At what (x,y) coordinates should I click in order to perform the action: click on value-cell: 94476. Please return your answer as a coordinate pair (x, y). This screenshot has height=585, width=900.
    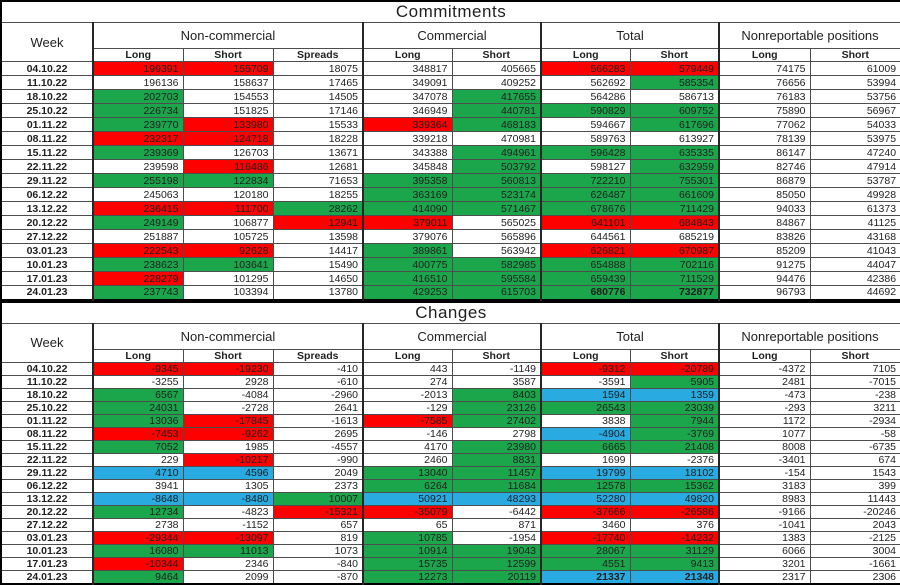
    Looking at the image, I should click on (764, 278).